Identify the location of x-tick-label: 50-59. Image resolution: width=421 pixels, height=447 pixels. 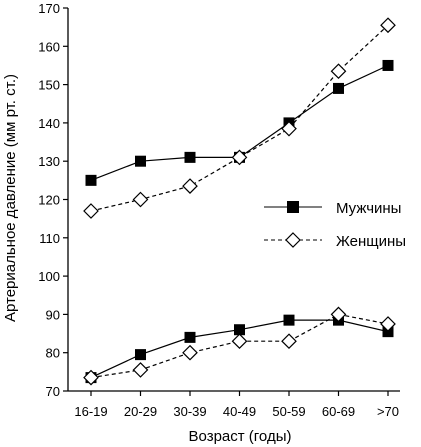
(288, 411).